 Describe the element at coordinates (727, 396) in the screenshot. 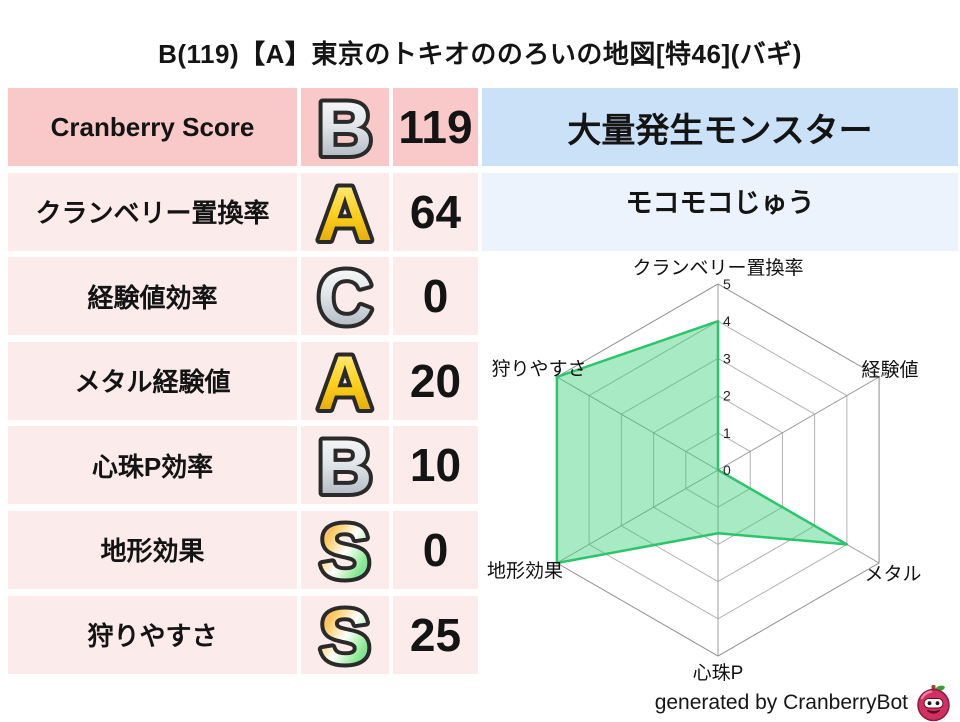

I see `radar-tick-label: 2` at that location.